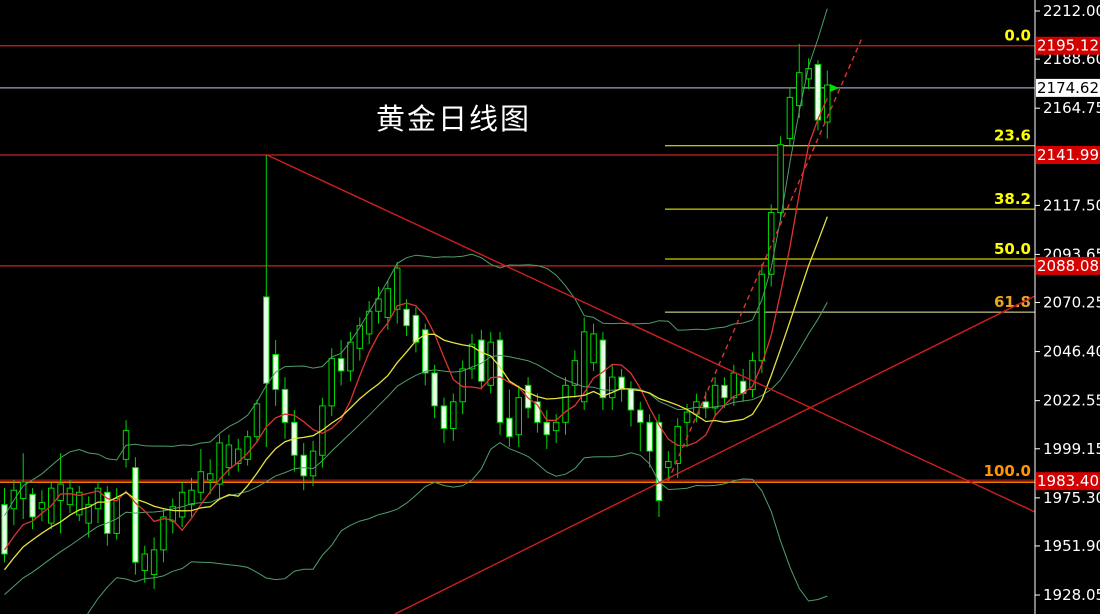 The width and height of the screenshot is (1100, 614). I want to click on chart-title: 黄金日线图, so click(454, 120).